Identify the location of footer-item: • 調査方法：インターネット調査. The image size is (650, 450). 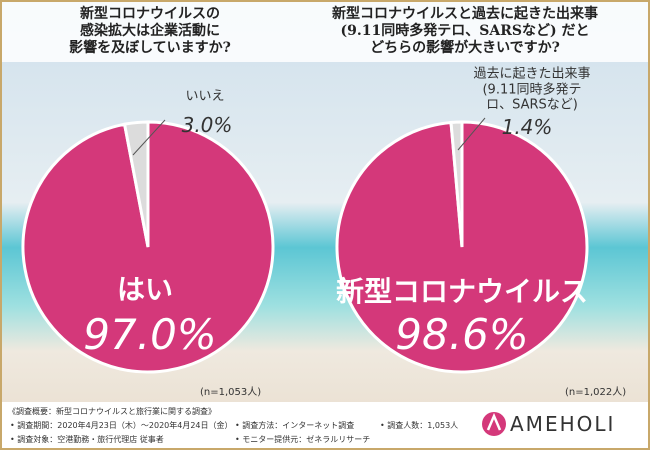
(295, 425).